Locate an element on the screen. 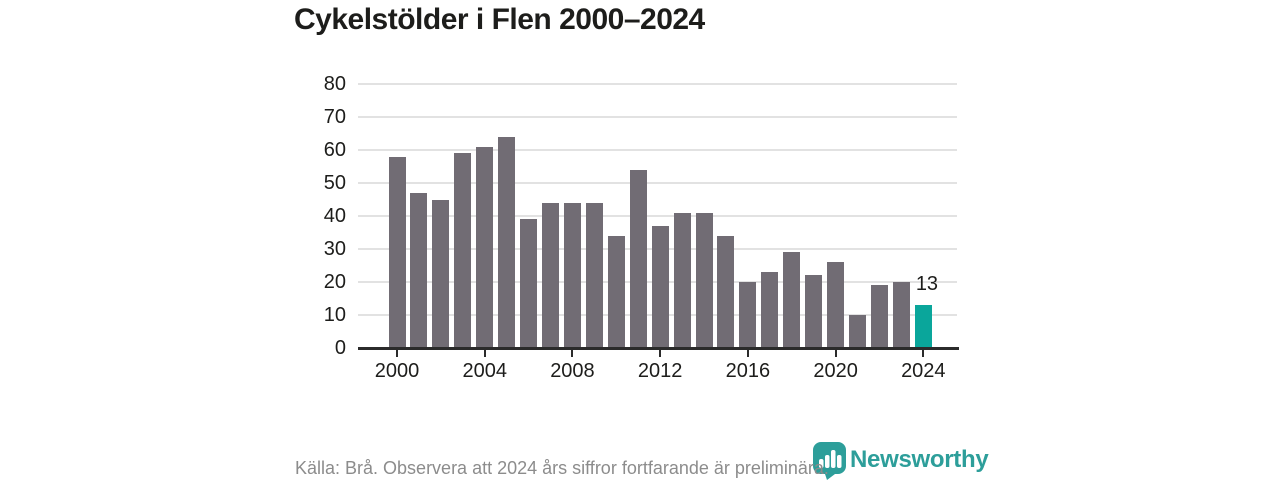 The image size is (1280, 480). gridline-y80 is located at coordinates (657, 84).